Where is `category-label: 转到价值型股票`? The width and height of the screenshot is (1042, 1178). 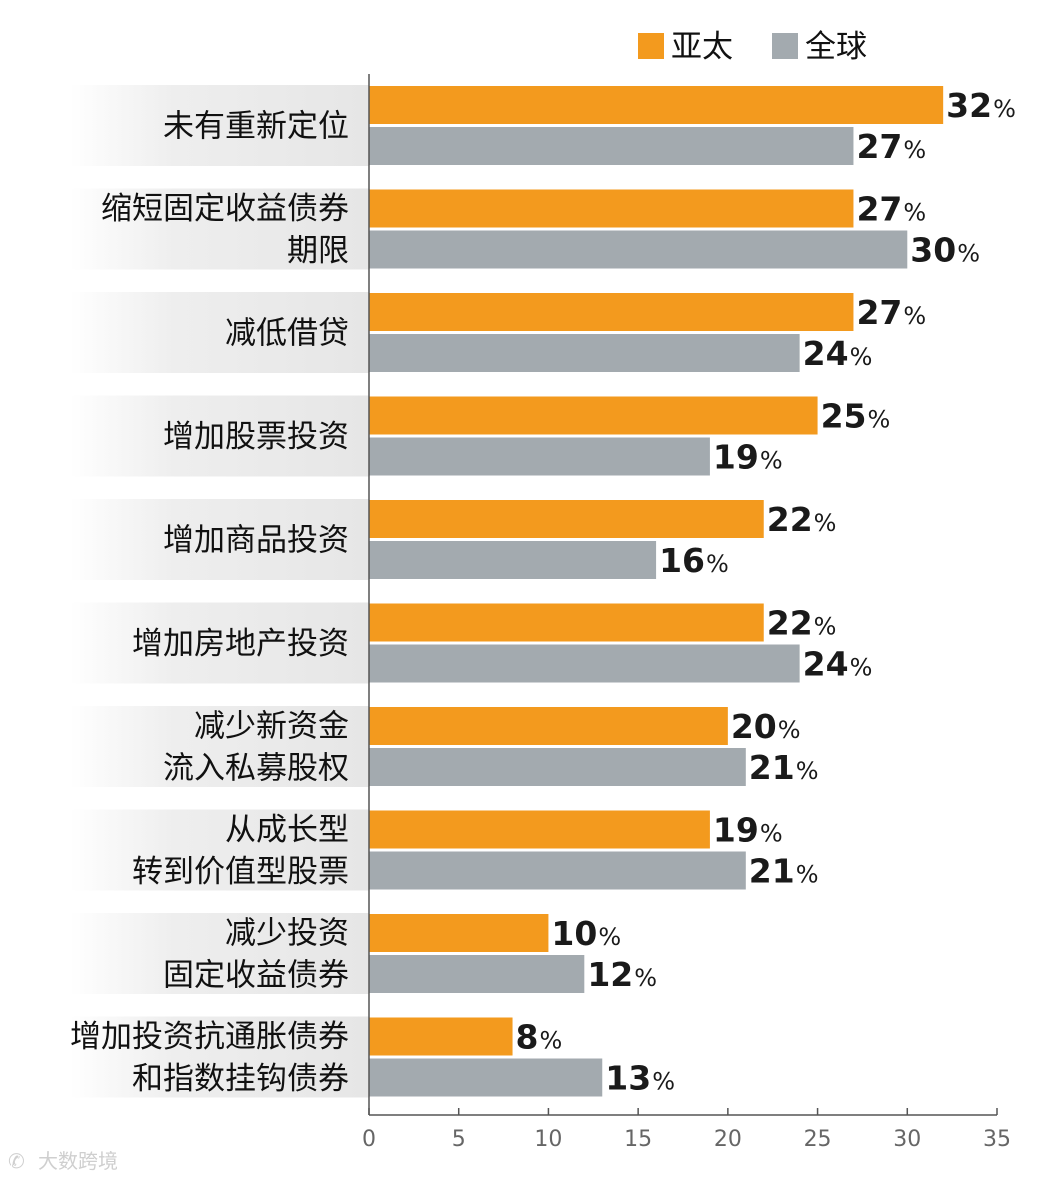 category-label: 转到价值型股票 is located at coordinates (240, 872).